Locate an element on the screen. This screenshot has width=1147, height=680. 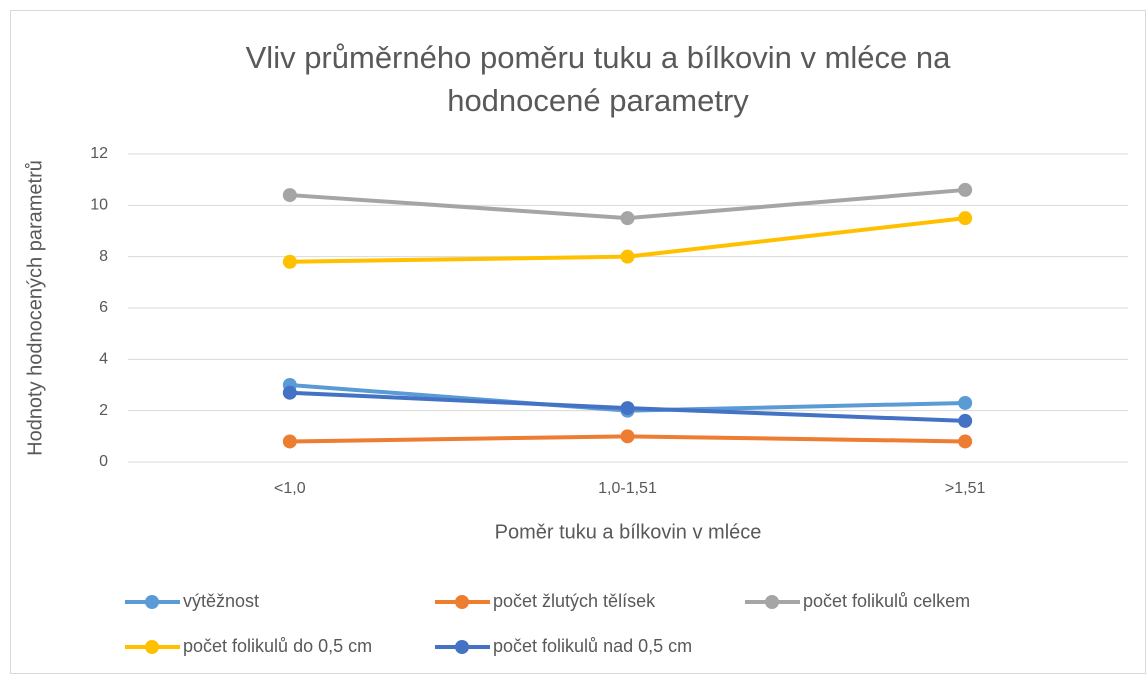
y-tick-label: 2 is located at coordinates (103, 410).